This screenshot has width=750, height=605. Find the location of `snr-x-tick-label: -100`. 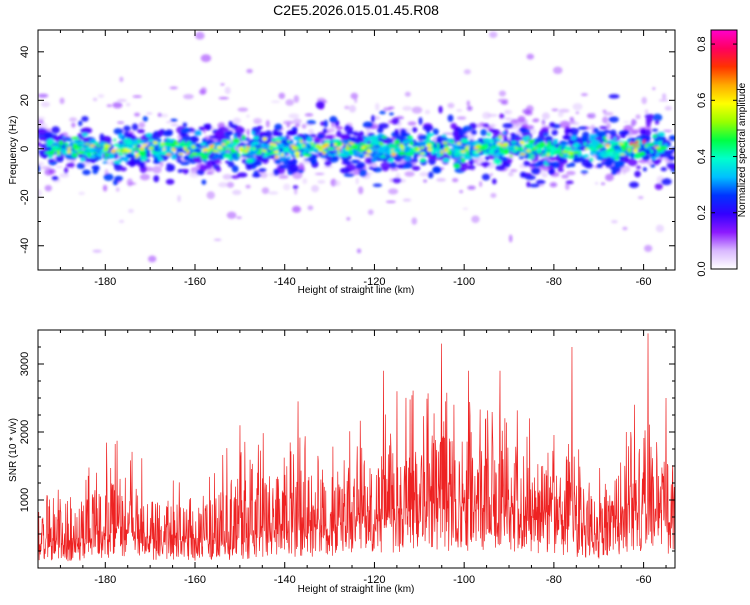

snr-x-tick-label: -100 is located at coordinates (464, 580).